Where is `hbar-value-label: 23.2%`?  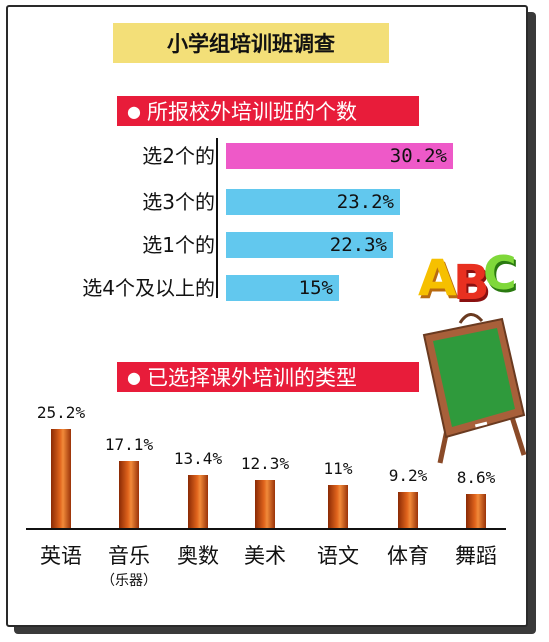 hbar-value-label: 23.2% is located at coordinates (365, 202).